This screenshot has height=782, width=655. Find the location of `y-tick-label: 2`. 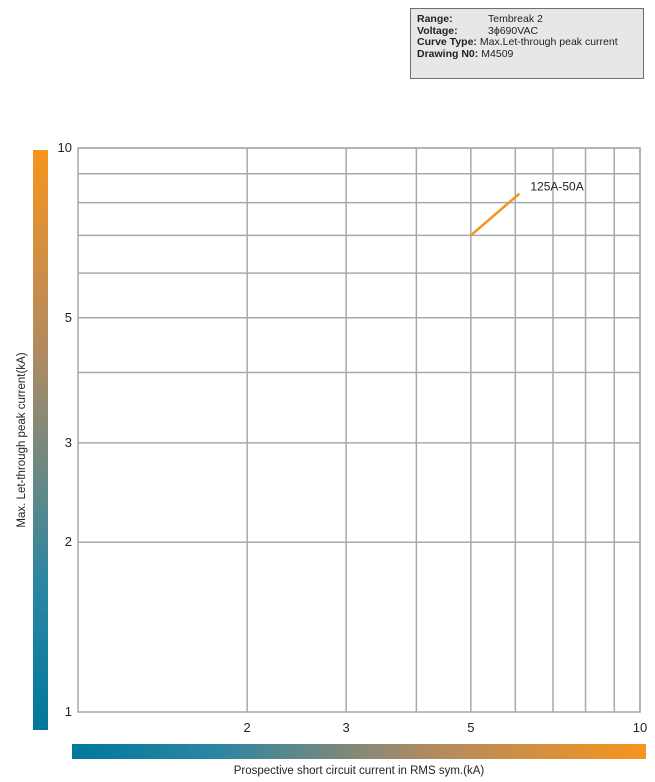

y-tick-label: 2 is located at coordinates (68, 541).